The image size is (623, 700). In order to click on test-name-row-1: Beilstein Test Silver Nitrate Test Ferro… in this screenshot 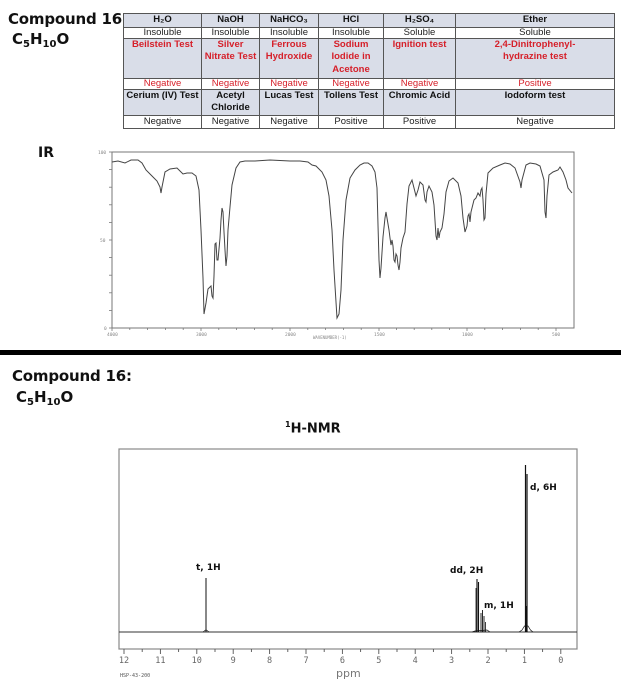, I will do `click(369, 58)`.